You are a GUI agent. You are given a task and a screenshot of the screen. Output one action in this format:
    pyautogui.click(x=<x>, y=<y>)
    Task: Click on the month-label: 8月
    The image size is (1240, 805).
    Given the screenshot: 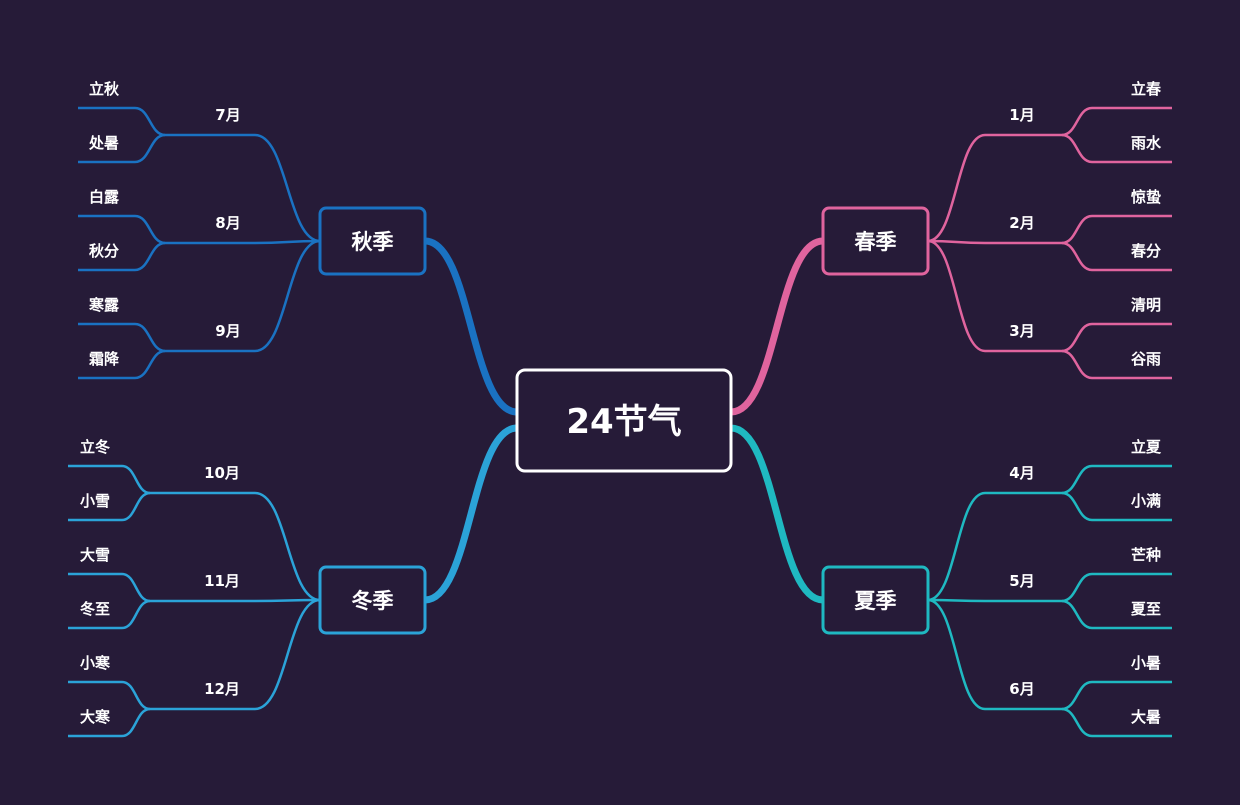 What is the action you would take?
    pyautogui.click(x=227, y=223)
    